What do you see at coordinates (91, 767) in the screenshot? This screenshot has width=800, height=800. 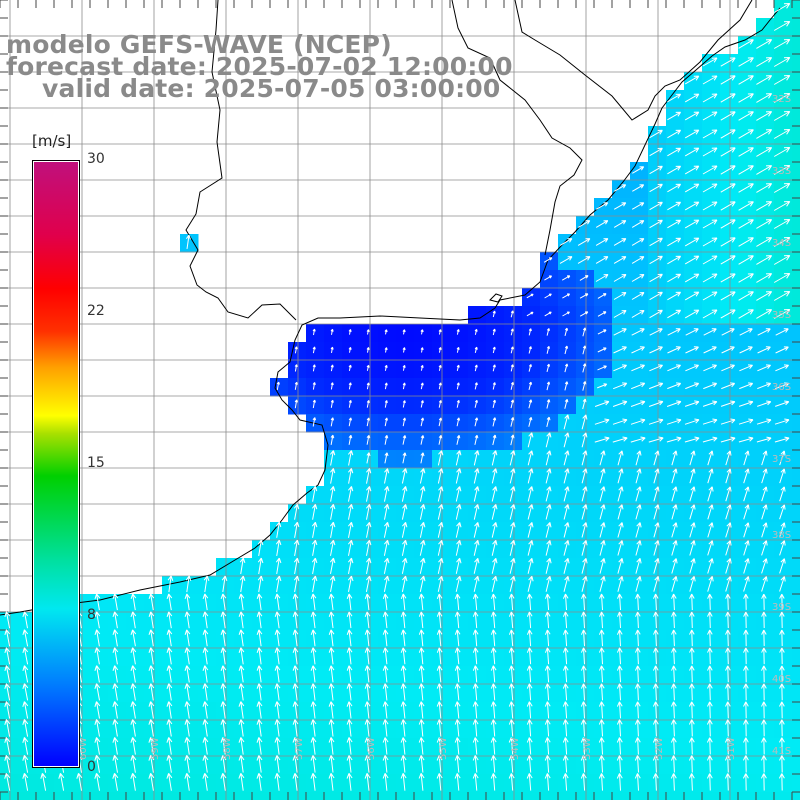 I see `colorbar-tick-0: 0` at bounding box center [91, 767].